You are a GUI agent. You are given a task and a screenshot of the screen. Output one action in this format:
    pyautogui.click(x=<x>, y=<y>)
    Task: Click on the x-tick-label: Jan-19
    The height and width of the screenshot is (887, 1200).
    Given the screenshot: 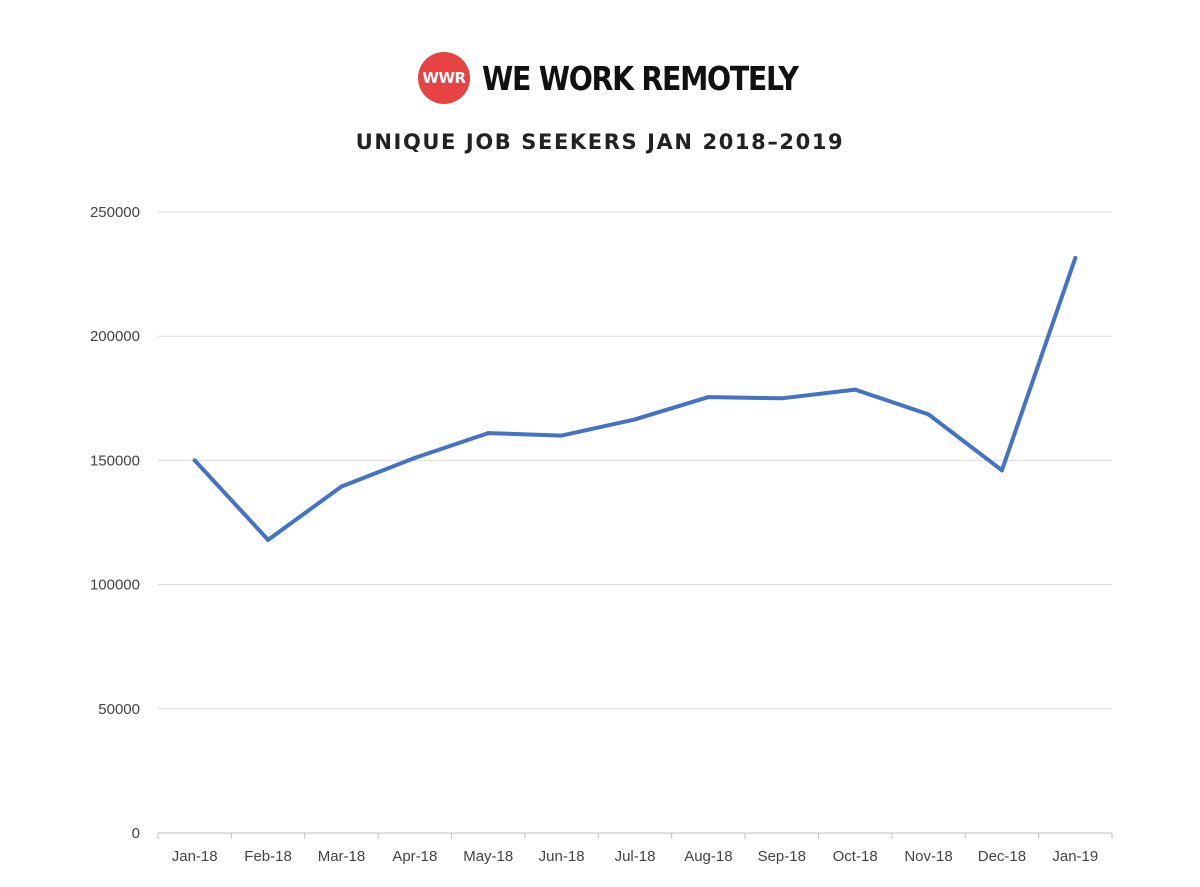 What is the action you would take?
    pyautogui.click(x=1075, y=856)
    